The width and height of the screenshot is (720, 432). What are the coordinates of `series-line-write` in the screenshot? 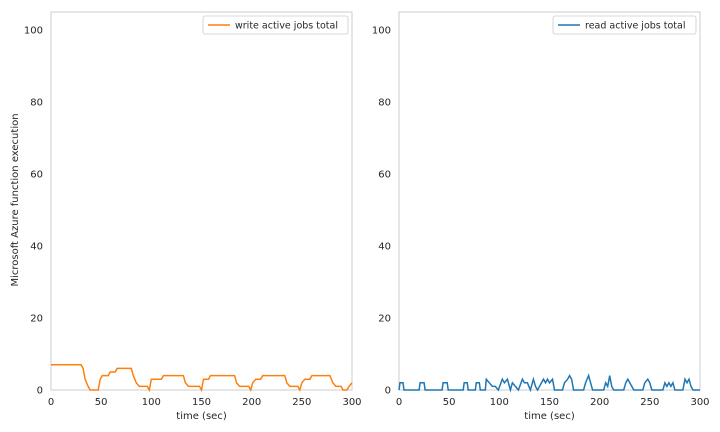 It's located at (202, 378).